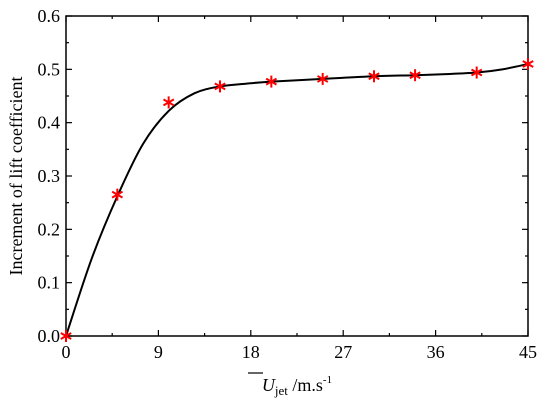  I want to click on y-tick-label: 0.0, so click(49, 336).